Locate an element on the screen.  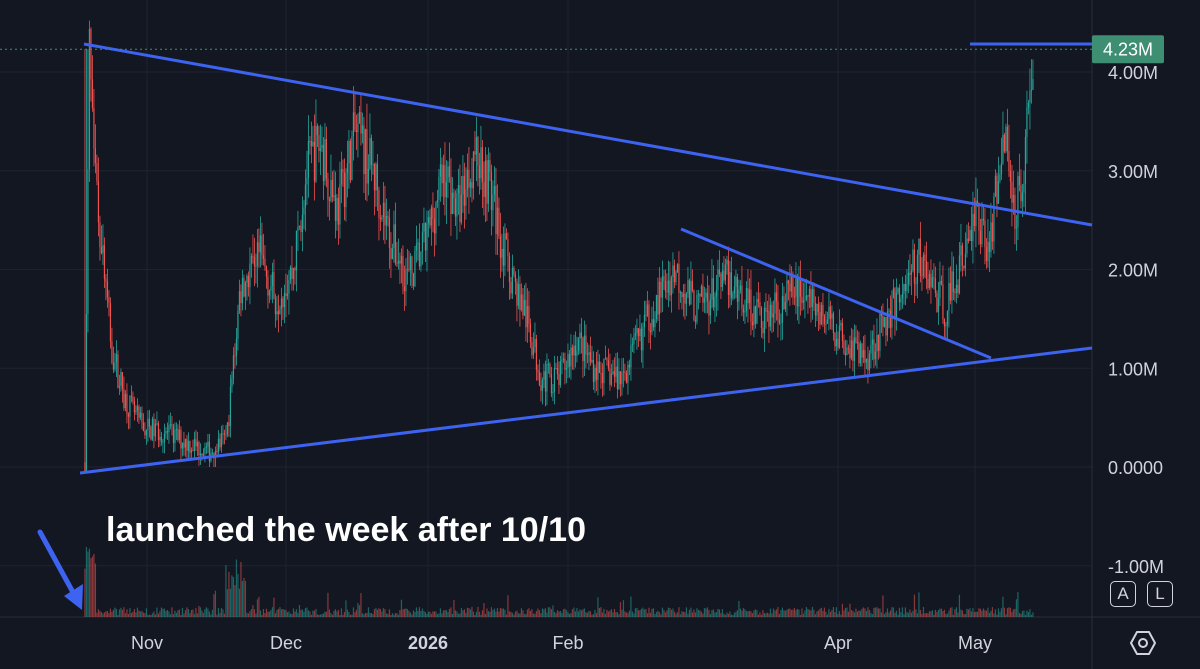
x-tick-label: 2026 is located at coordinates (428, 643).